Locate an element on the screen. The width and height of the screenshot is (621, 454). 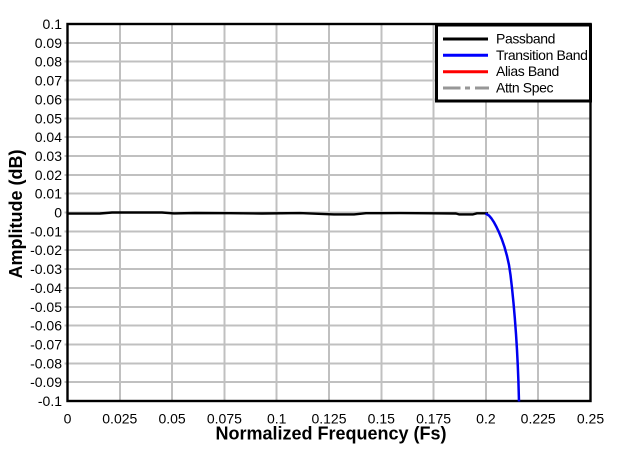
svg-text: 0.03 is located at coordinates (48, 156).